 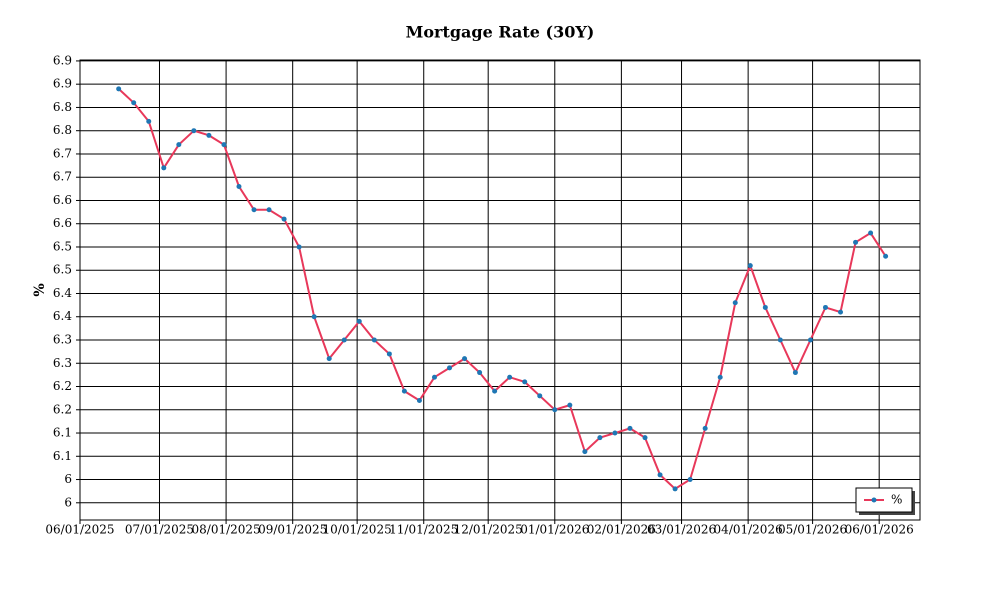 I want to click on x-tick-label: 06/01/2026, so click(x=879, y=530).